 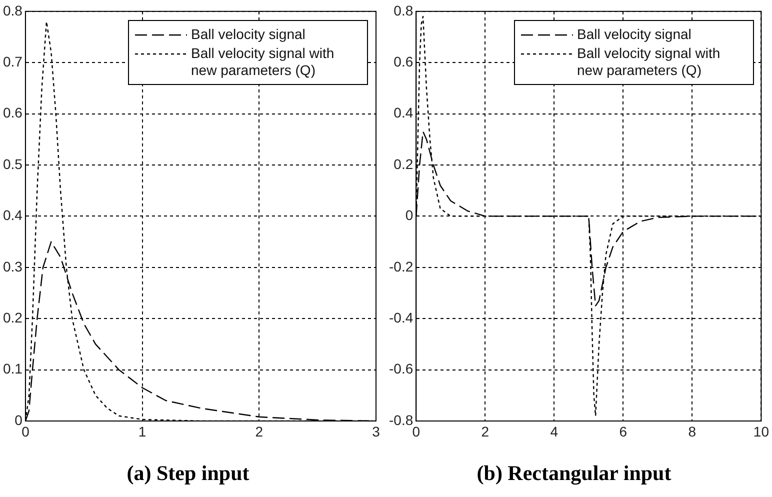 I want to click on x-tick-label: 1, so click(x=142, y=431).